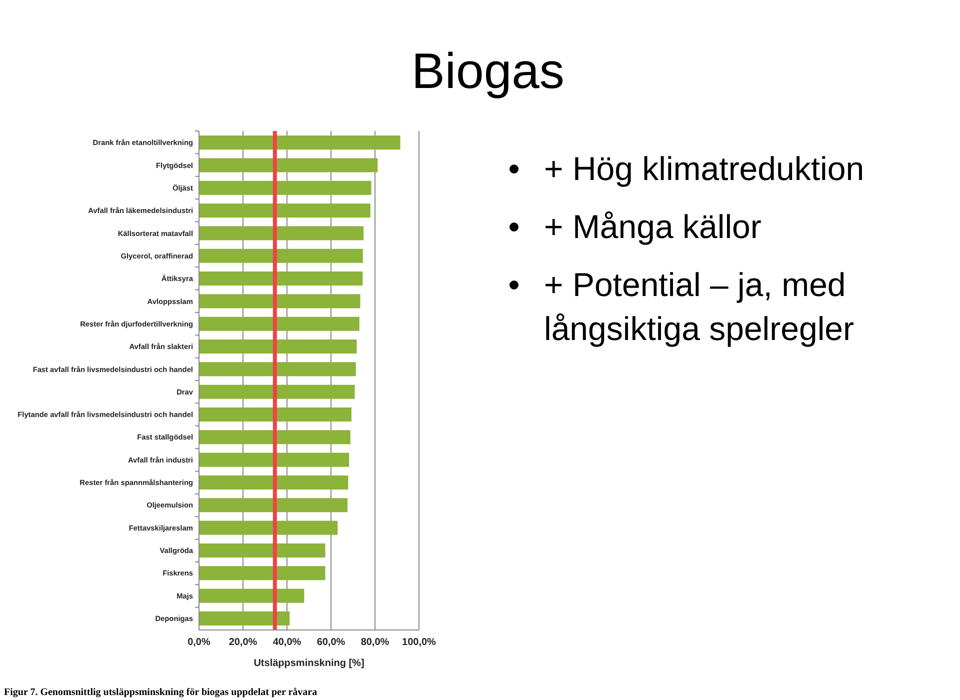 The height and width of the screenshot is (700, 960). What do you see at coordinates (419, 642) in the screenshot?
I see `x-tick-label: 100,0%` at bounding box center [419, 642].